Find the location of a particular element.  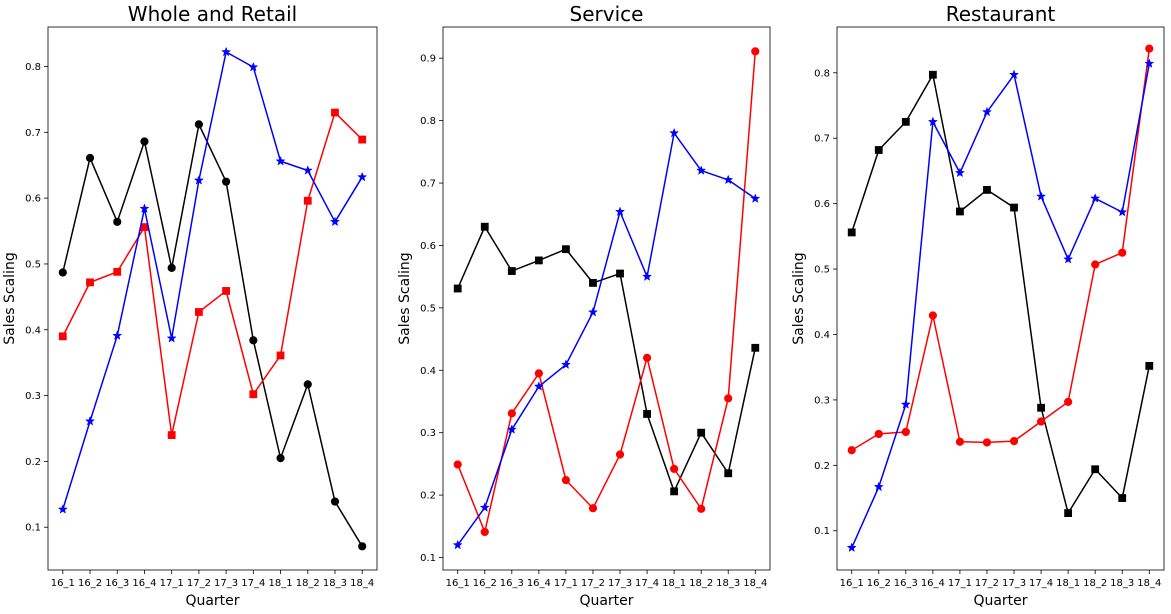

x-tick-label: 16_3 is located at coordinates (512, 583).